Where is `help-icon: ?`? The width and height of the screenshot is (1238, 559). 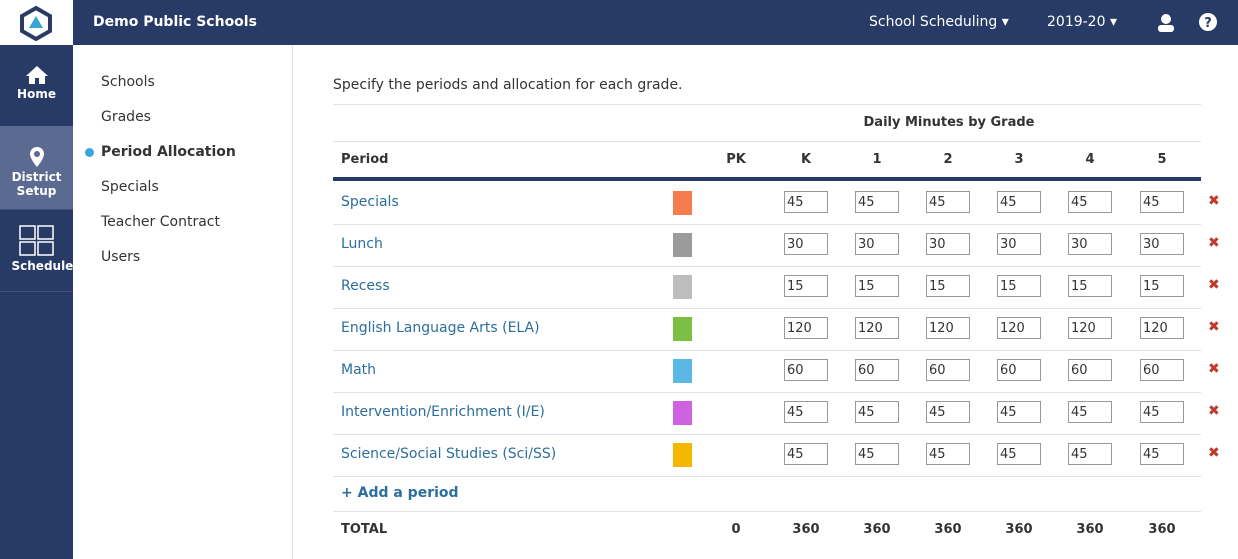 help-icon: ? is located at coordinates (1208, 22).